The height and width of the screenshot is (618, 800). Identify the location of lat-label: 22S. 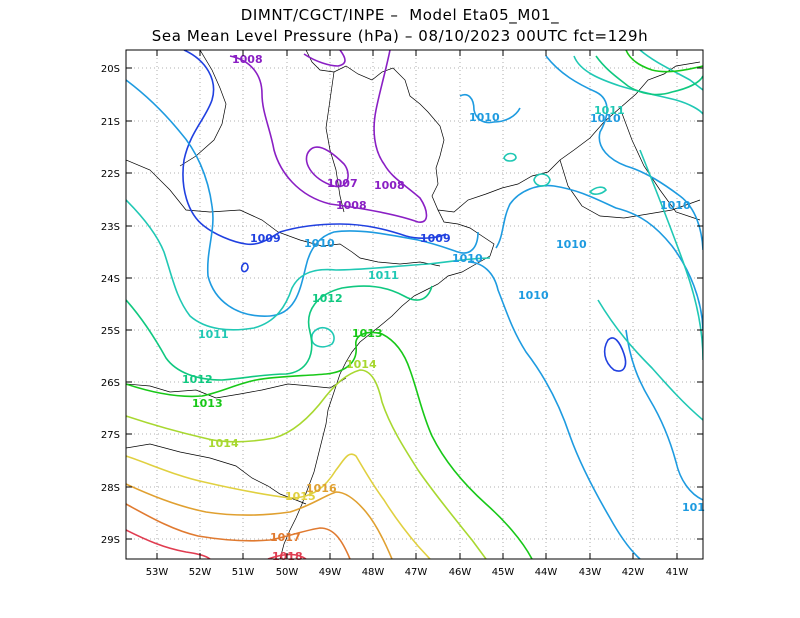
(110, 174).